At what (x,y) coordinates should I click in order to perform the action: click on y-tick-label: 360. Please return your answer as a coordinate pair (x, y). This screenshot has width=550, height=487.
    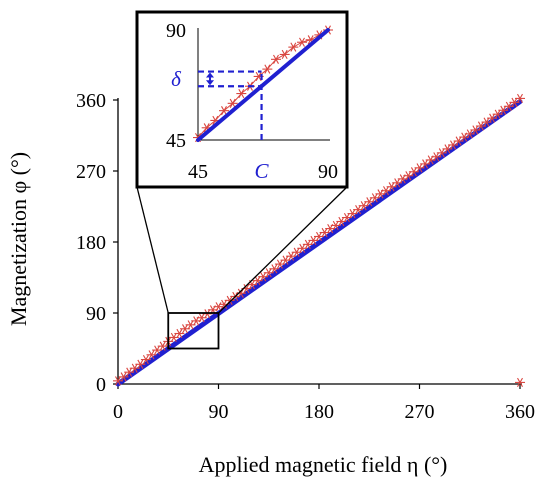
    Looking at the image, I should click on (91, 101).